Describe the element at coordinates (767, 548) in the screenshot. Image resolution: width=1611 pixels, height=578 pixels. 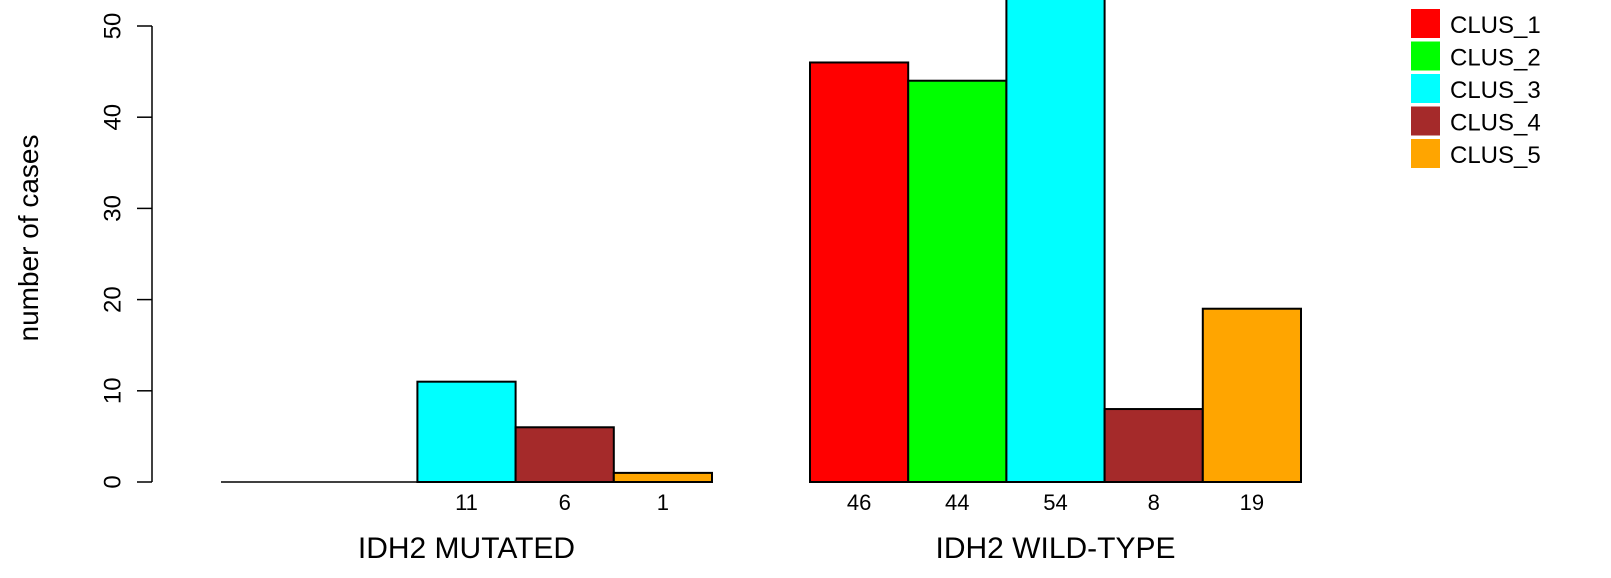
I see `group-labels: IDH2 MUTATED IDH2 WILD-TYPE` at that location.